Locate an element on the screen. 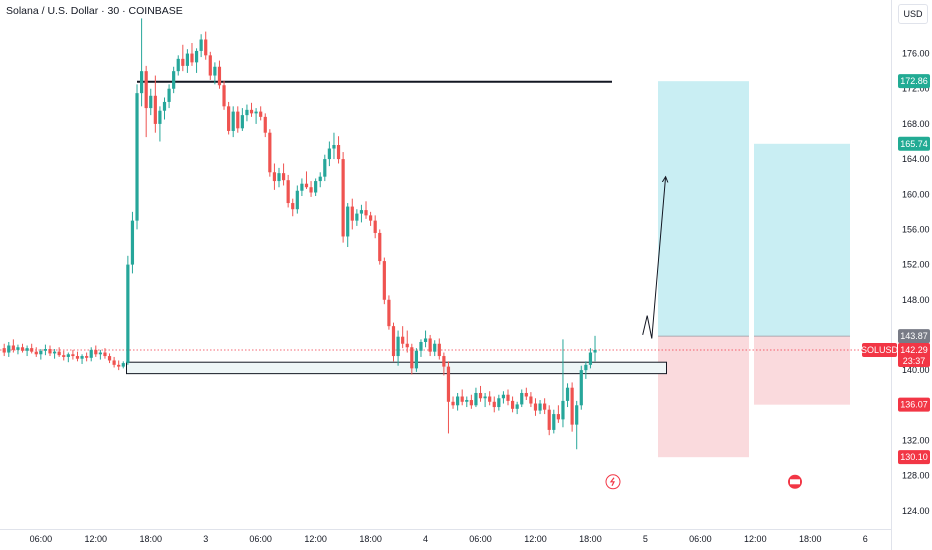  price-tick-label: 132.00 is located at coordinates (916, 440).